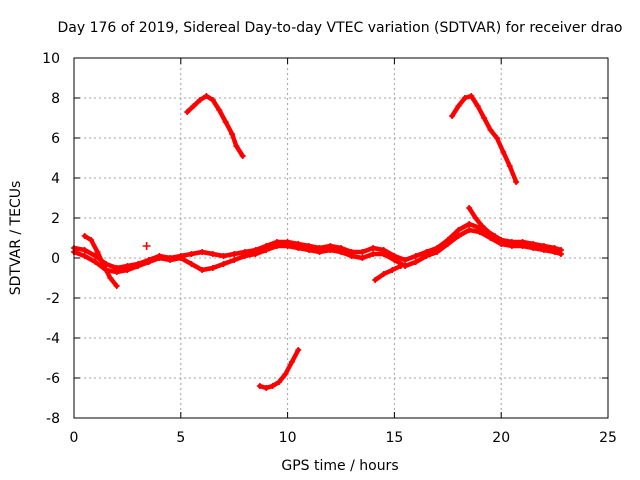 The height and width of the screenshot is (480, 640). Describe the element at coordinates (343, 438) in the screenshot. I see `x-tick-labels: 0 5 10 15 20 25` at that location.